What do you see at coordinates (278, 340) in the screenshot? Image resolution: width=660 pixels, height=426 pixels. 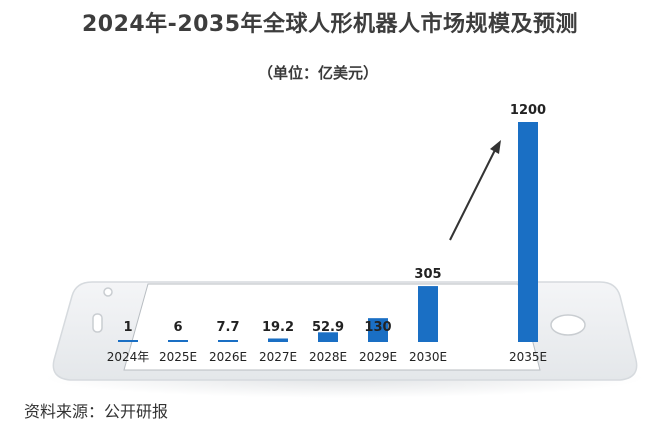 I see `bar-2027E` at bounding box center [278, 340].